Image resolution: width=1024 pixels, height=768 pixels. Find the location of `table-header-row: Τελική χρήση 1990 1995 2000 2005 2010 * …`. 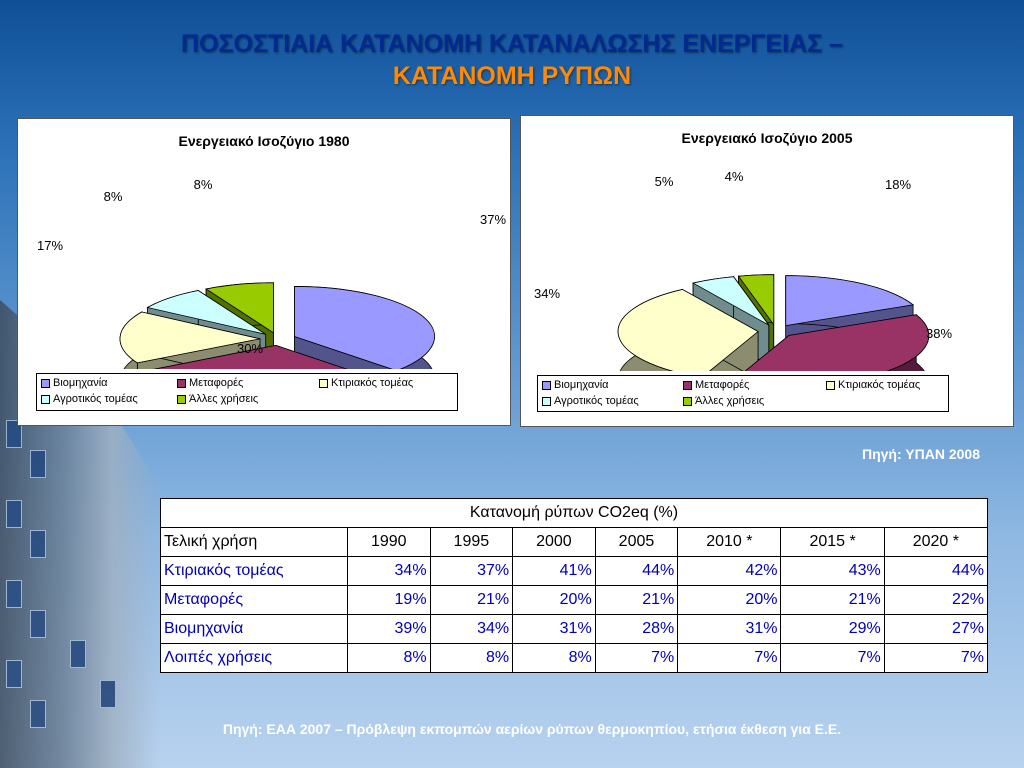

table-header-row: Τελική χρήση 1990 1995 2000 2005 2010 * … is located at coordinates (574, 542).